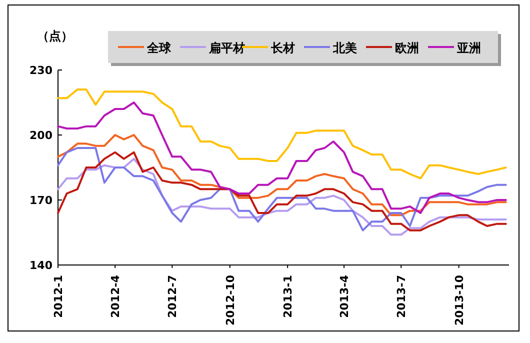  I want to click on x-tick-label: 2012-1, so click(58, 296).